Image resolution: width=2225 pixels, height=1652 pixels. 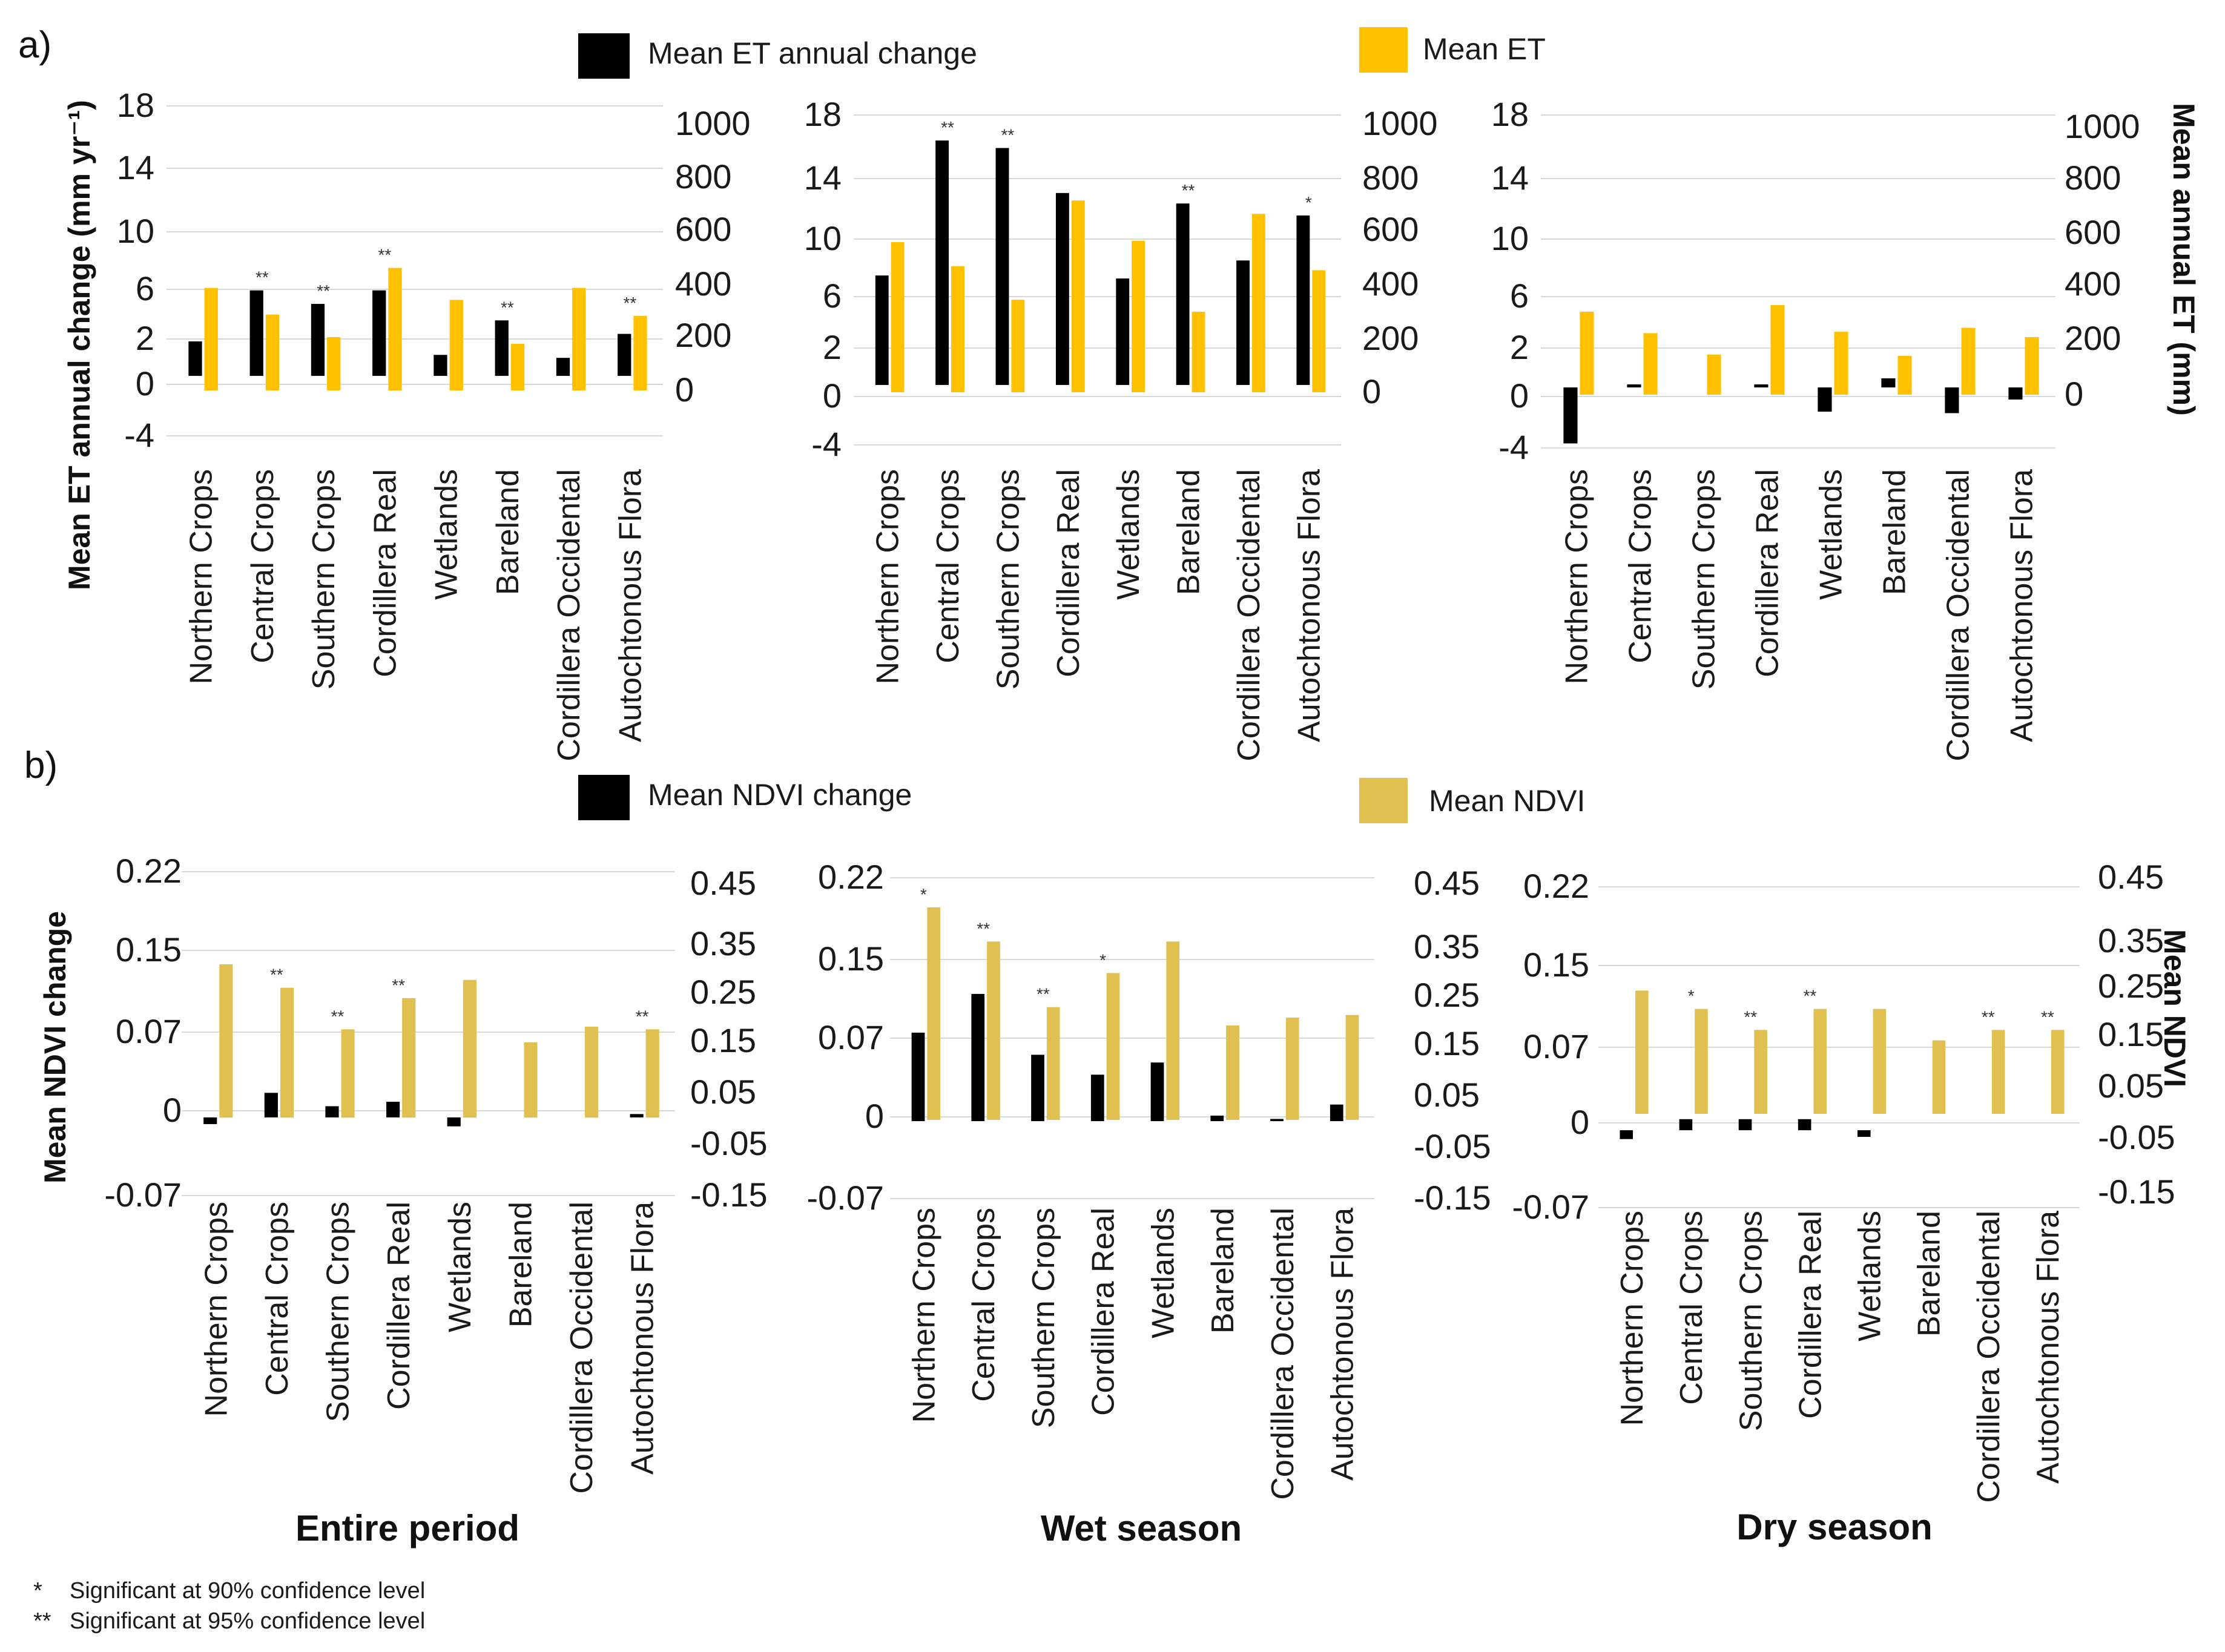 I want to click on legend-b-change-swatch, so click(x=604, y=797).